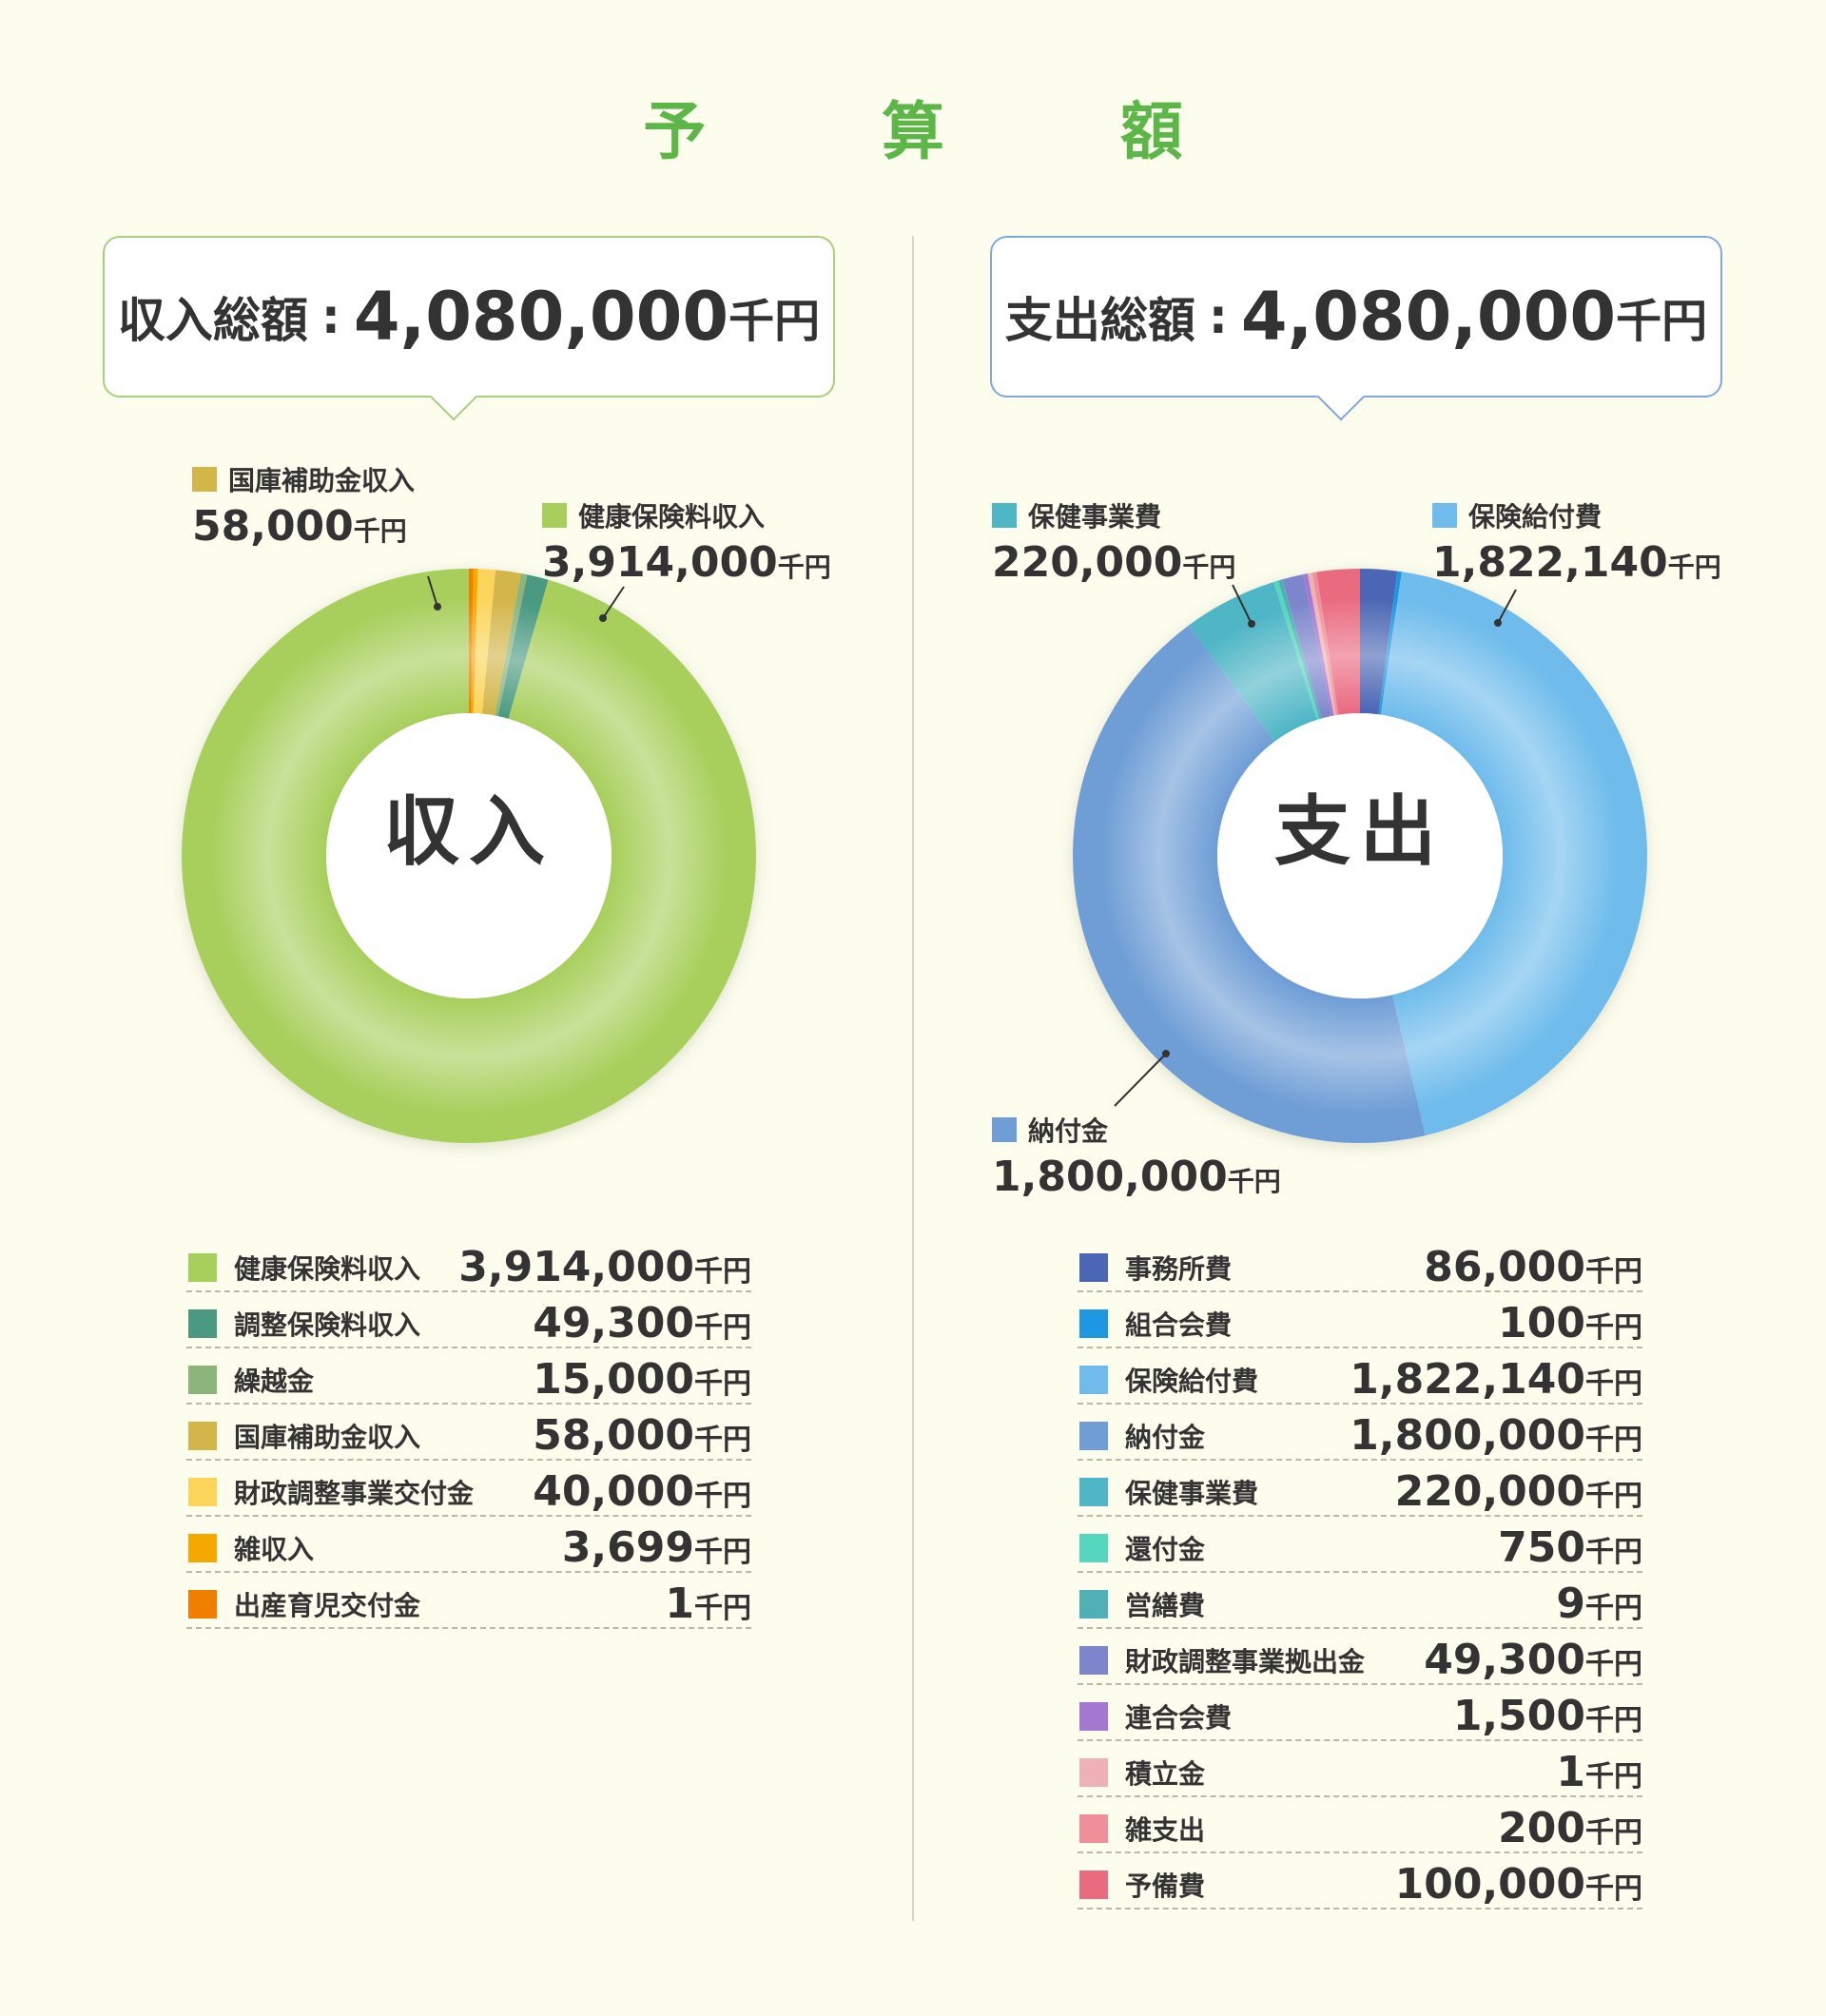  What do you see at coordinates (1507, 606) in the screenshot?
I see `leader-line-expense-benefit` at bounding box center [1507, 606].